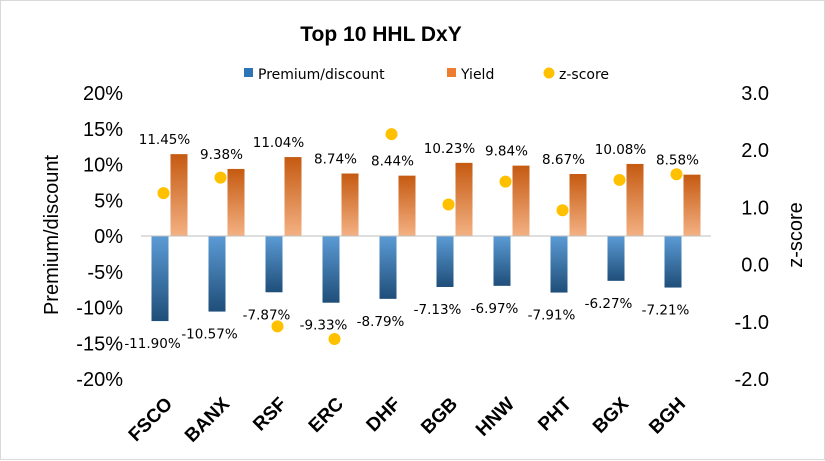 The width and height of the screenshot is (825, 461). I want to click on premium-data-label: -11.90%, so click(152, 344).